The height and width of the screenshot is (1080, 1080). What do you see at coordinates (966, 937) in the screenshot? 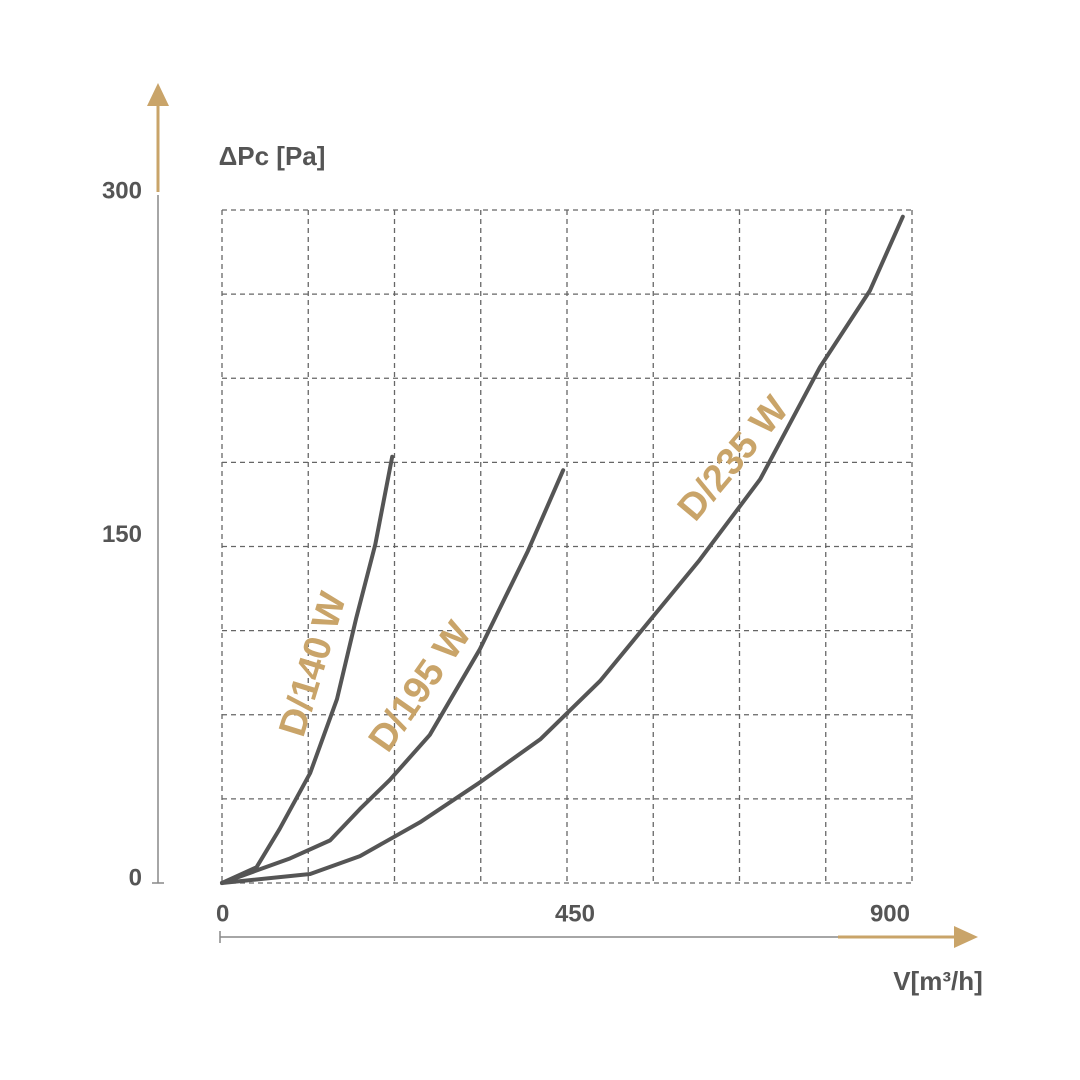
I see `x-arrow-head` at bounding box center [966, 937].